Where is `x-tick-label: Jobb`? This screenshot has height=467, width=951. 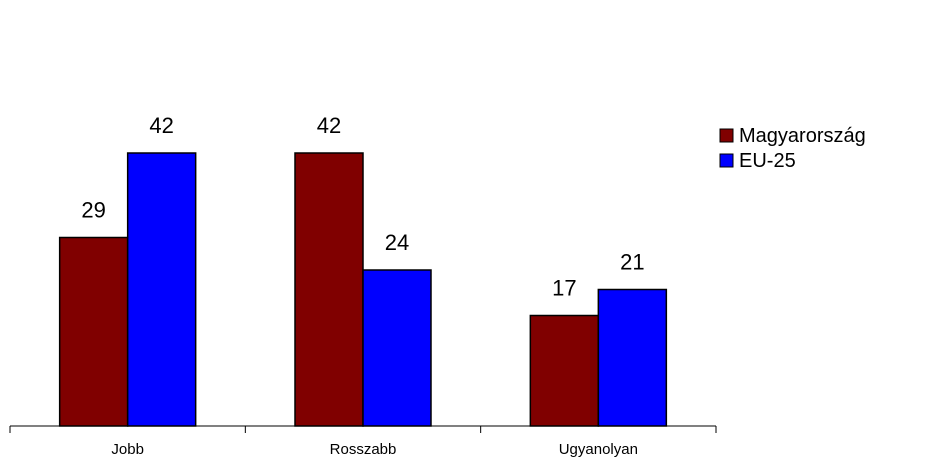
x-tick-label: Jobb is located at coordinates (127, 449).